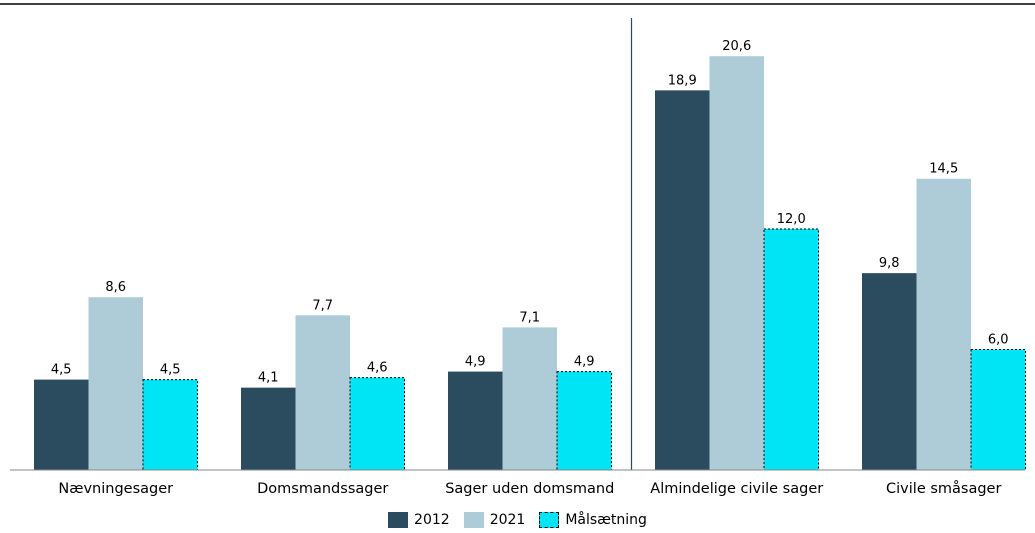 This screenshot has width=1035, height=533. What do you see at coordinates (682, 80) in the screenshot?
I see `value-label: 18,9` at bounding box center [682, 80].